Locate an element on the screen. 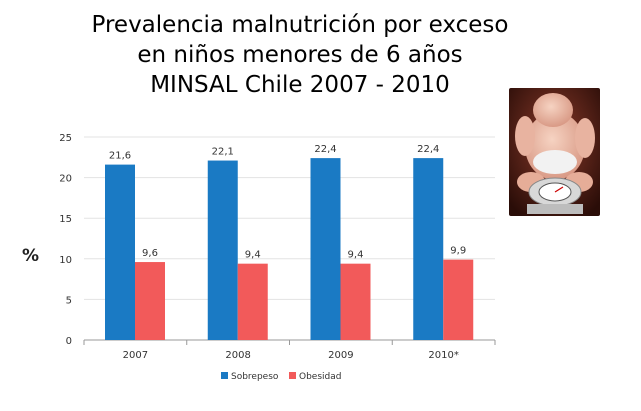 The width and height of the screenshot is (641, 411). title-line-1: Prevalencia malnutrición por exceso is located at coordinates (300, 25).